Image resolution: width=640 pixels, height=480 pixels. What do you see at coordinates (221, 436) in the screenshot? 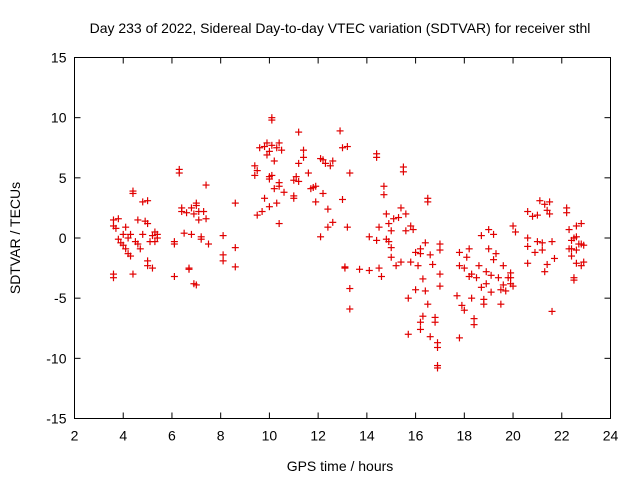
I see `x-tick-label: 8` at bounding box center [221, 436].